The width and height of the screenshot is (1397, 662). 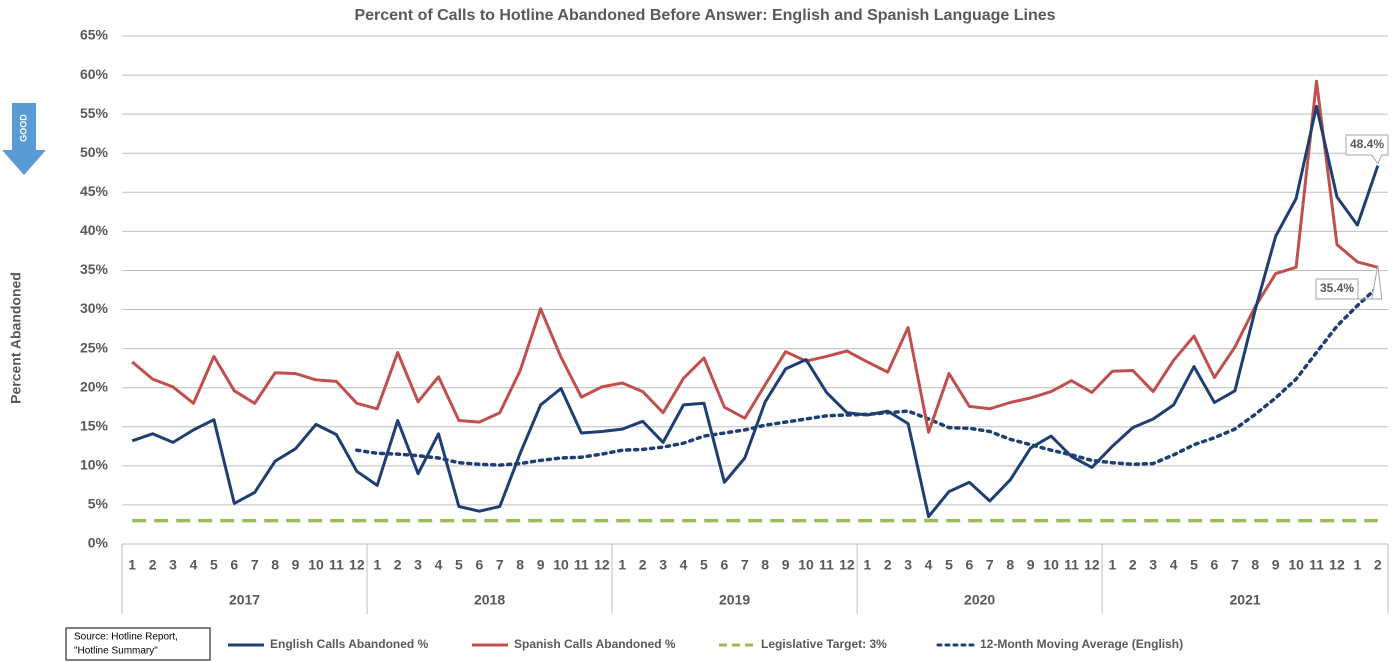 What do you see at coordinates (94, 191) in the screenshot?
I see `y-tick-label: 45%` at bounding box center [94, 191].